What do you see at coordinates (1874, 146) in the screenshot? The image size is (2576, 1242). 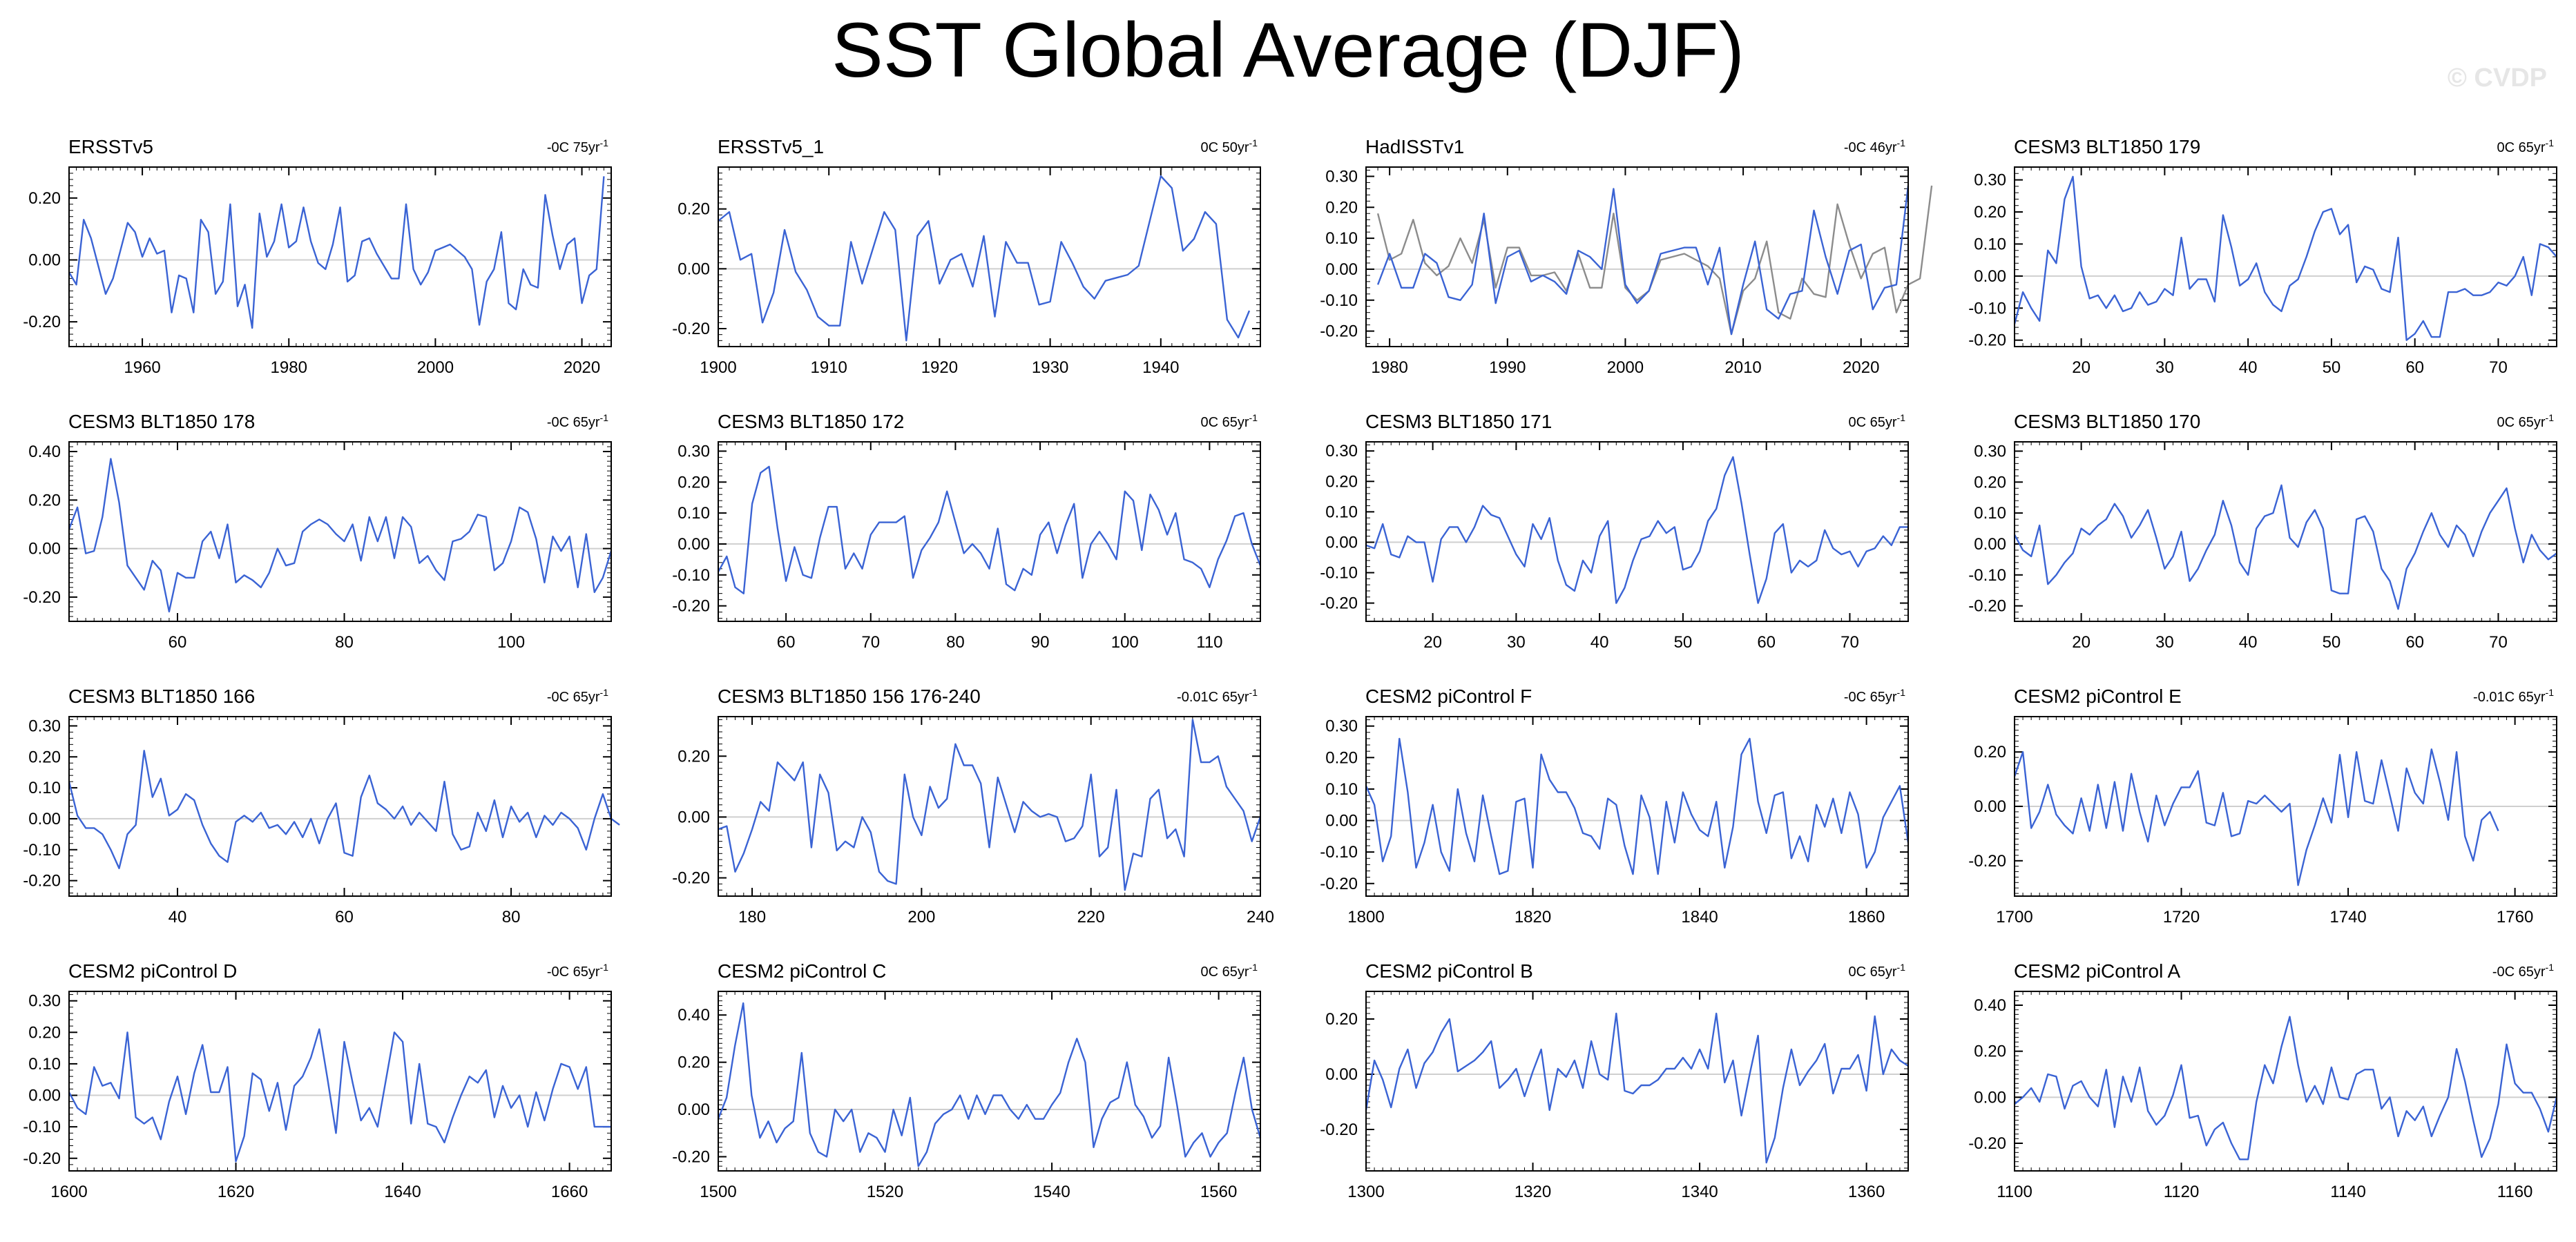 I see `trend-label: -0C 46yr-1` at bounding box center [1874, 146].